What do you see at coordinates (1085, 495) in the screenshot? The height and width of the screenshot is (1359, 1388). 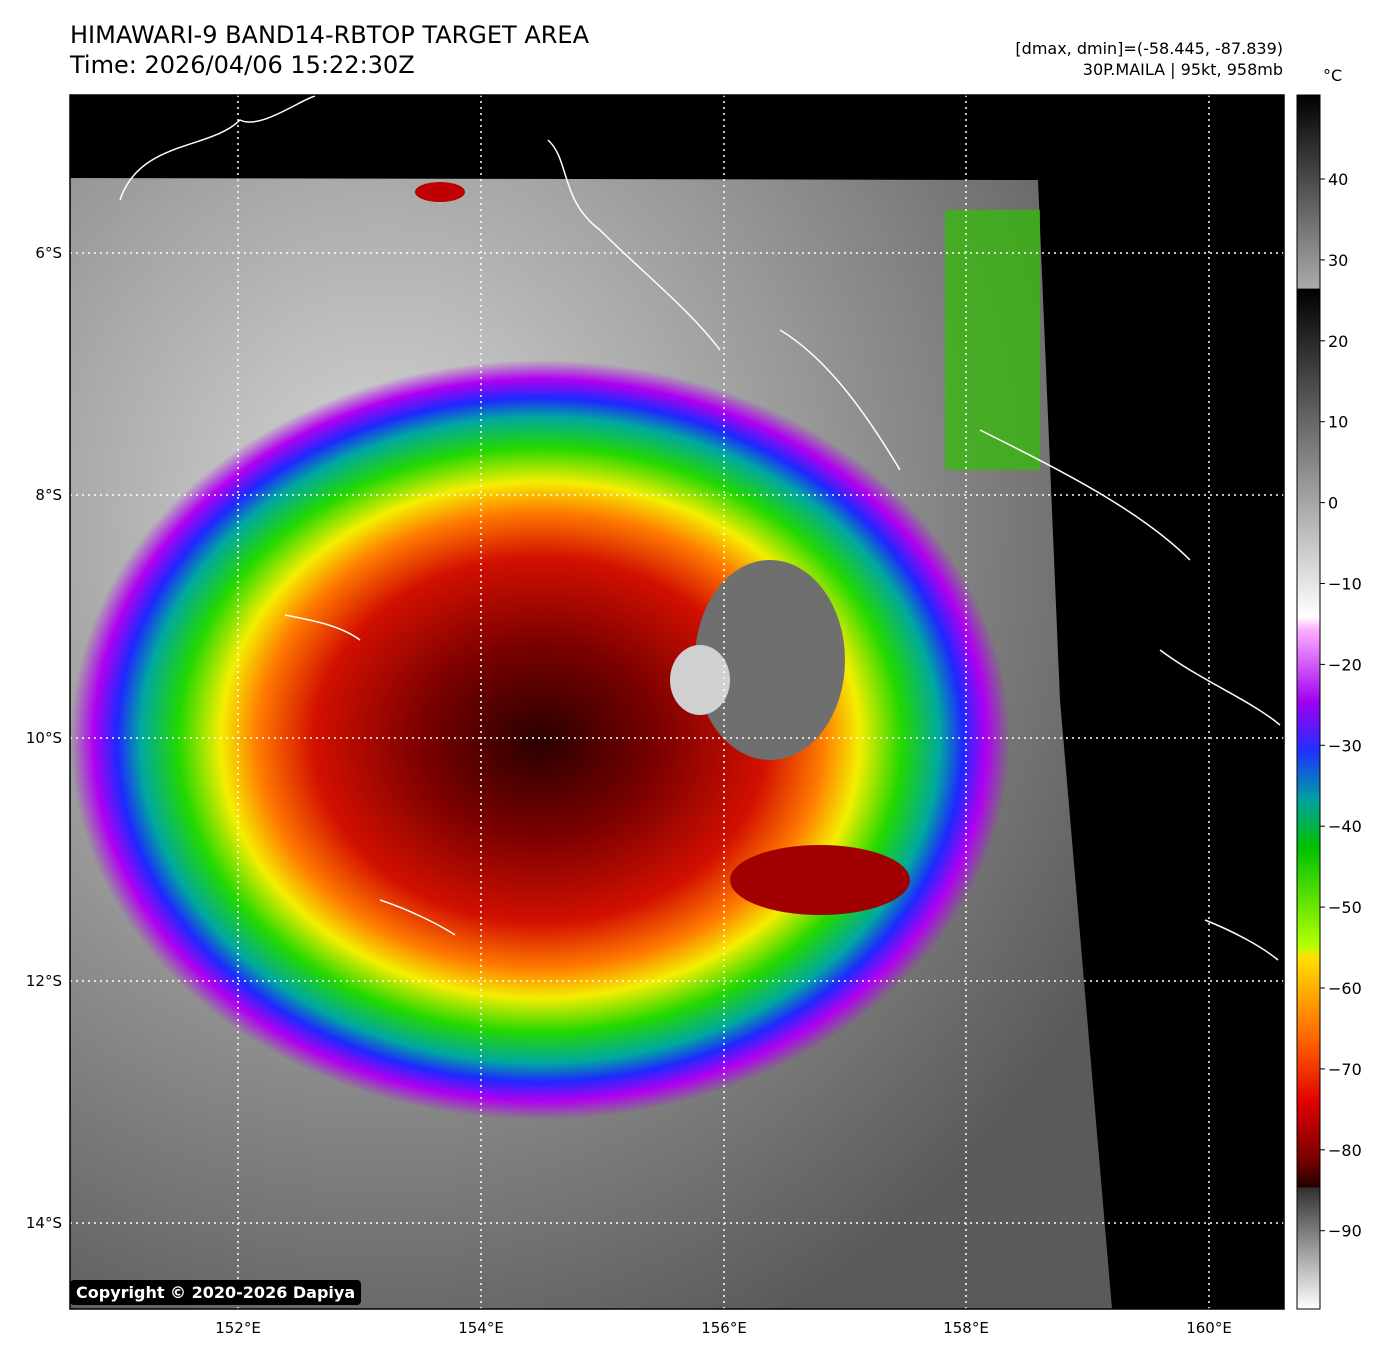 I see `coastline-santa-isabel` at bounding box center [1085, 495].